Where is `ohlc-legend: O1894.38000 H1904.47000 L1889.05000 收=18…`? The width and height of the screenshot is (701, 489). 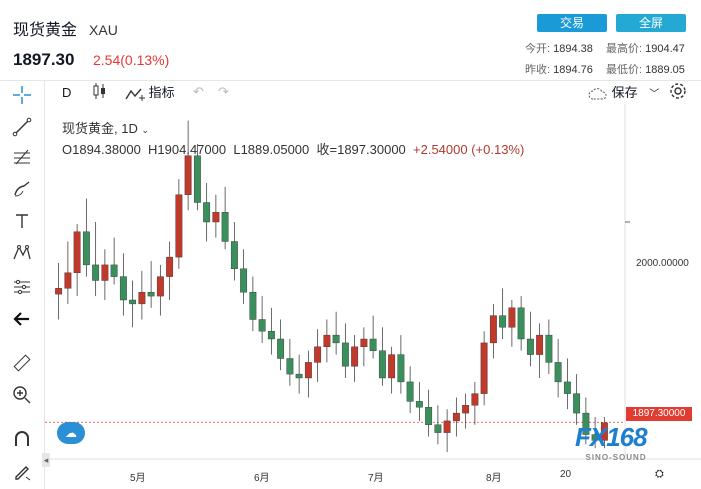 ohlc-legend: O1894.38000 H1904.47000 L1889.05000 收=18… is located at coordinates (293, 148).